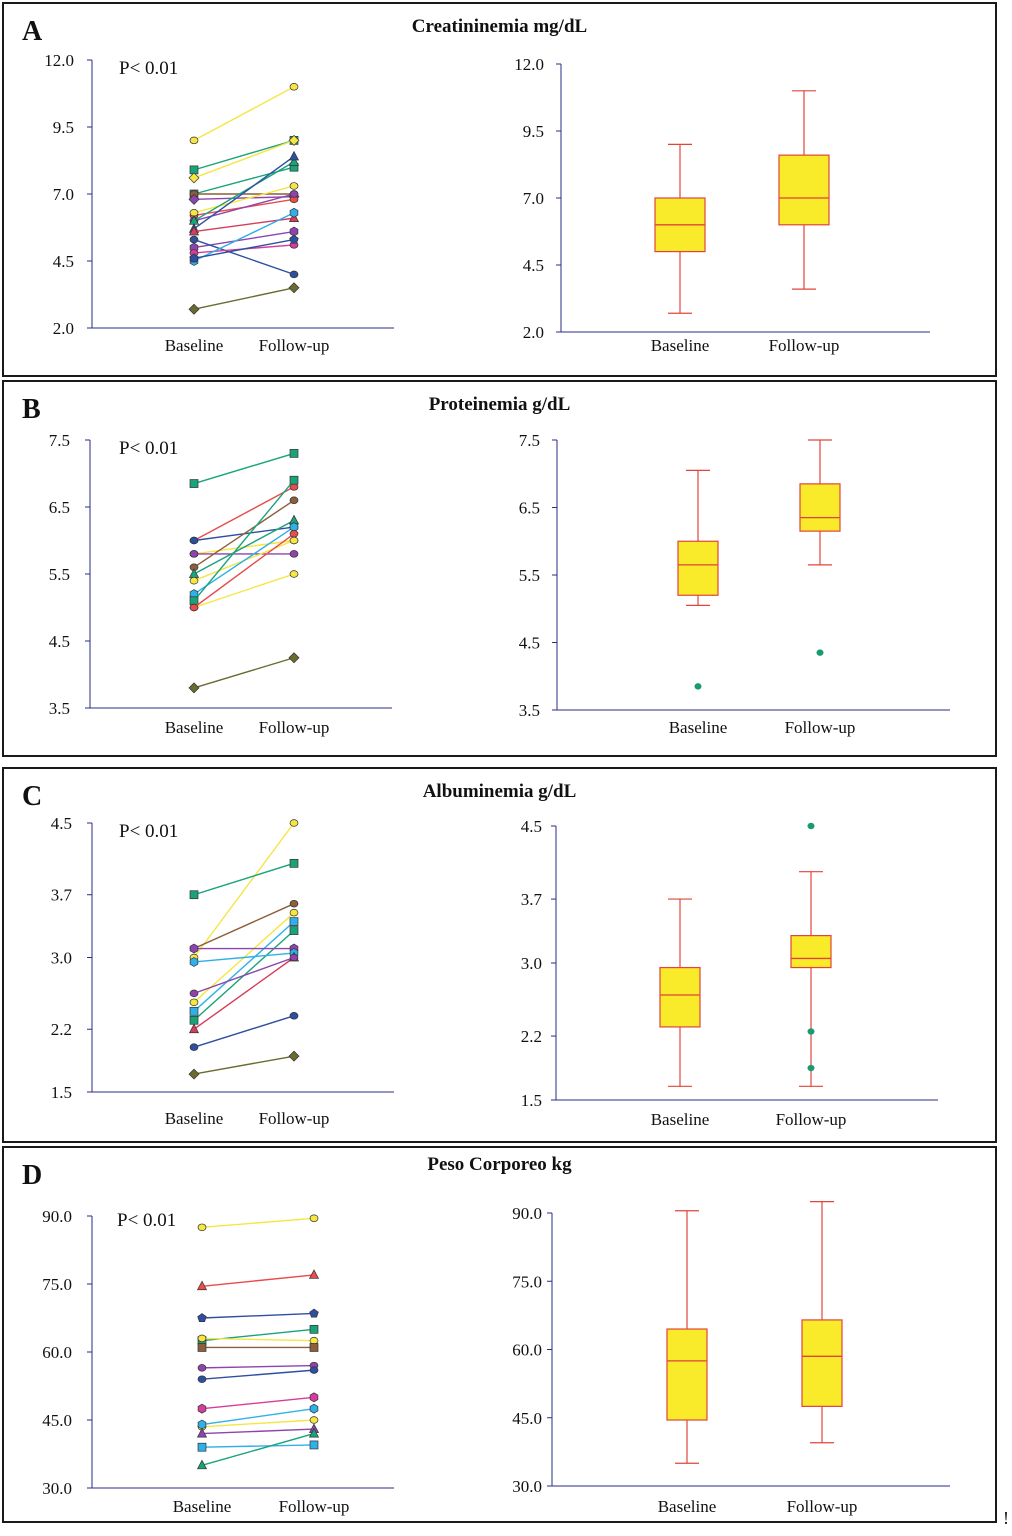 The image size is (1012, 1536). Describe the element at coordinates (533, 332) in the screenshot. I see `y-tick-label: 2.0` at that location.